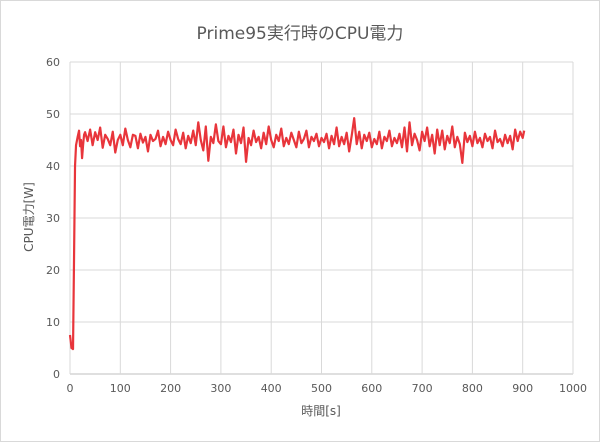  Describe the element at coordinates (271, 388) in the screenshot. I see `x-tick-label: 400` at that location.